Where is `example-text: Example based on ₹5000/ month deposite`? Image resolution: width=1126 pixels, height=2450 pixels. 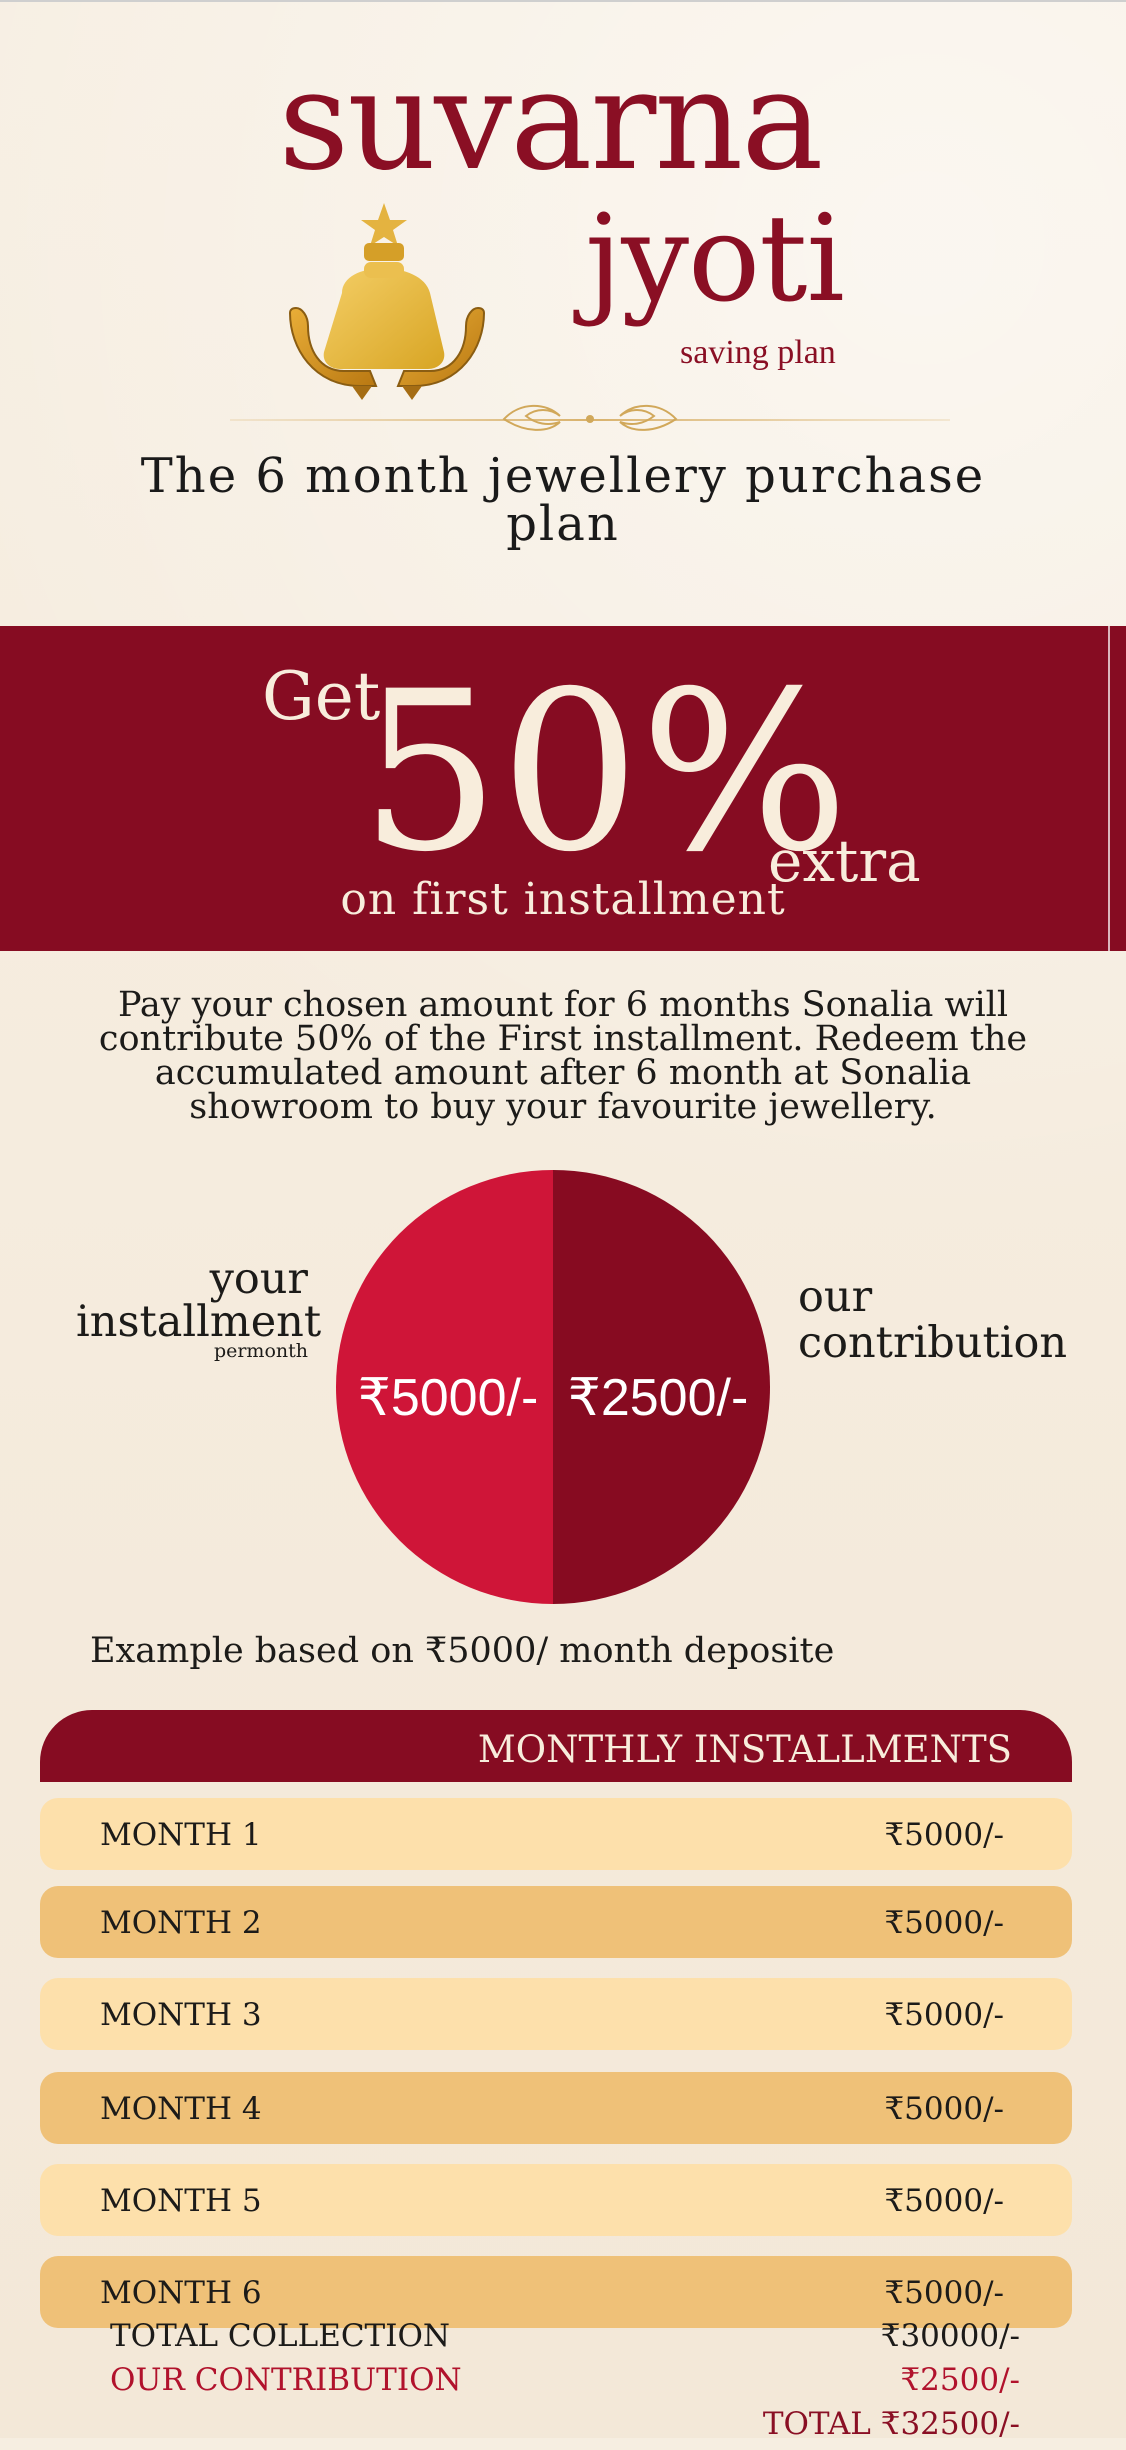
example-text: Example based on ₹5000/ month deposite is located at coordinates (462, 1651).